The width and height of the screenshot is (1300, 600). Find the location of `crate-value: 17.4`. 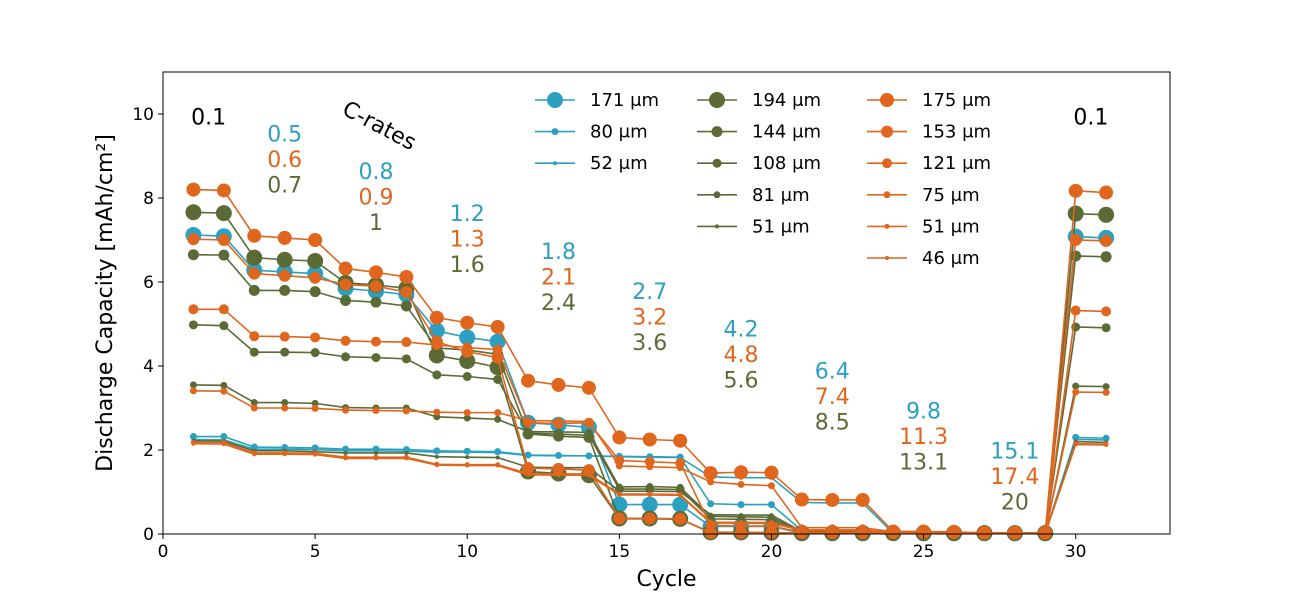

crate-value: 17.4 is located at coordinates (1014, 477).